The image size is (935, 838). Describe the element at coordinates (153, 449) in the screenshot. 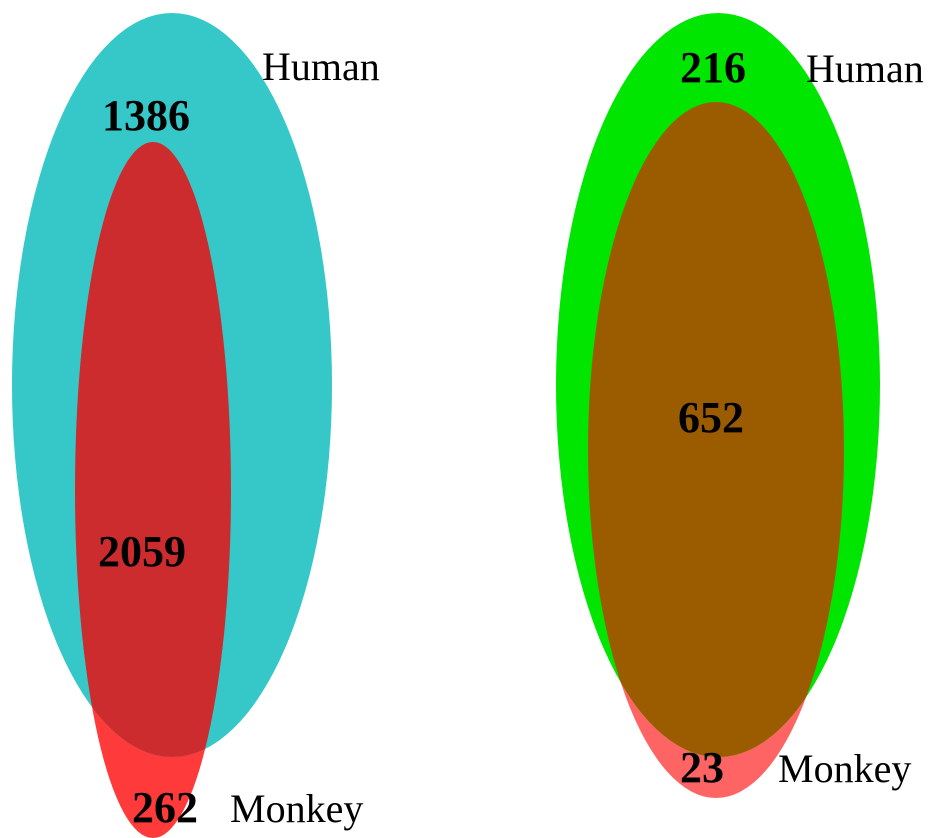

I see `overlap-region` at that location.